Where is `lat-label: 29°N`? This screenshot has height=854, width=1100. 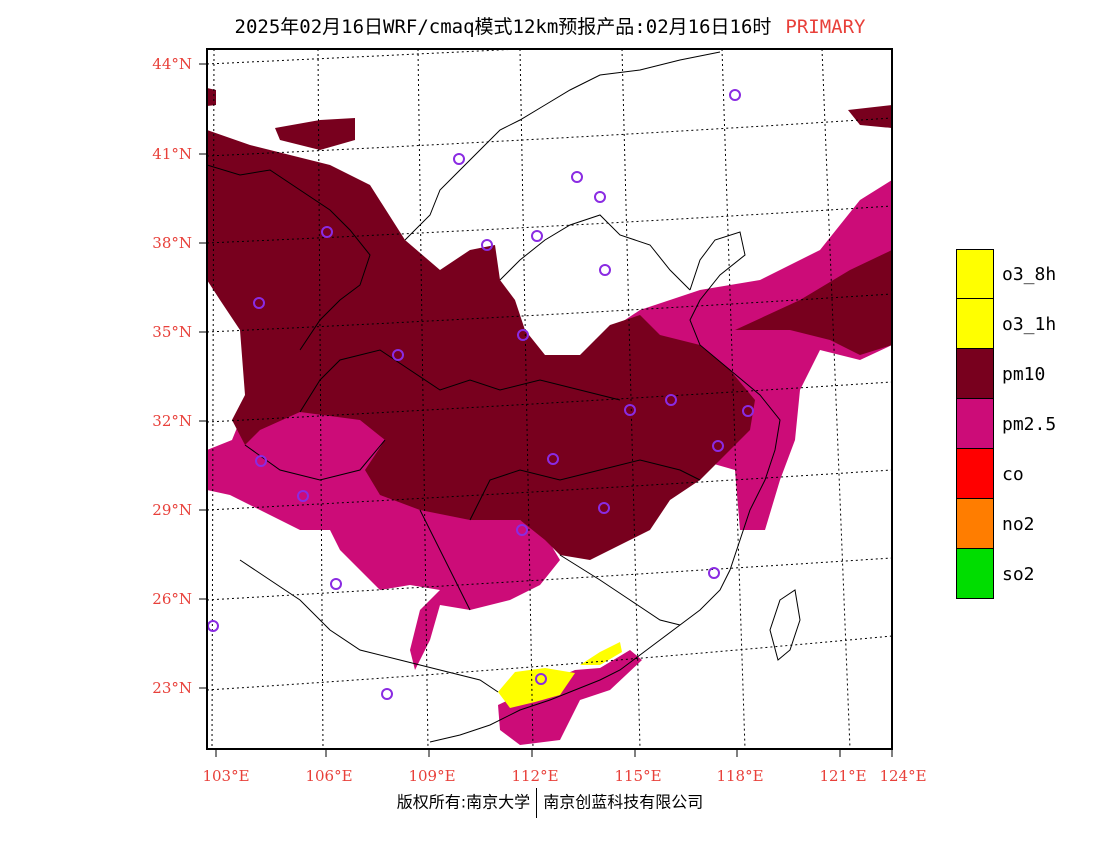 lat-label: 29°N is located at coordinates (172, 510).